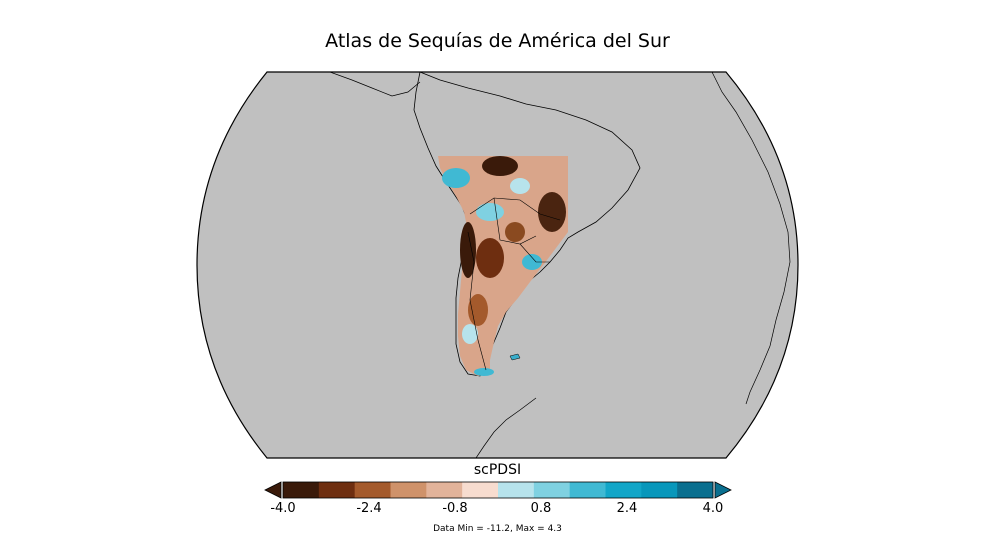  I want to click on colorbar-outline, so click(498, 490).